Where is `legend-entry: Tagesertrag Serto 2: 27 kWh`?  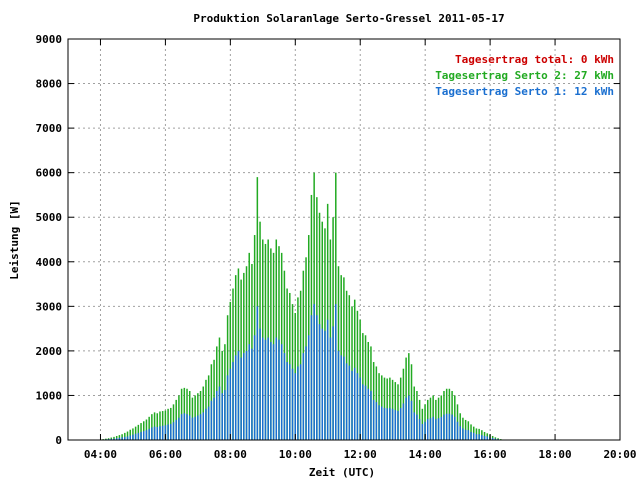 legend-entry: Tagesertrag Serto 2: 27 kWh is located at coordinates (524, 75).